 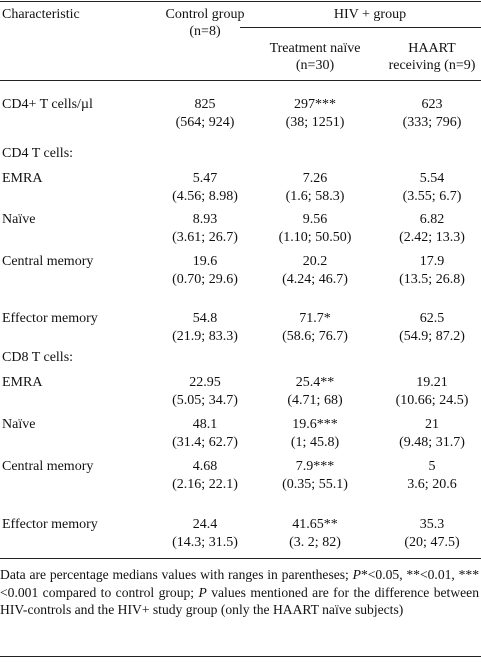 I want to click on cell-value: 297***, so click(x=315, y=104).